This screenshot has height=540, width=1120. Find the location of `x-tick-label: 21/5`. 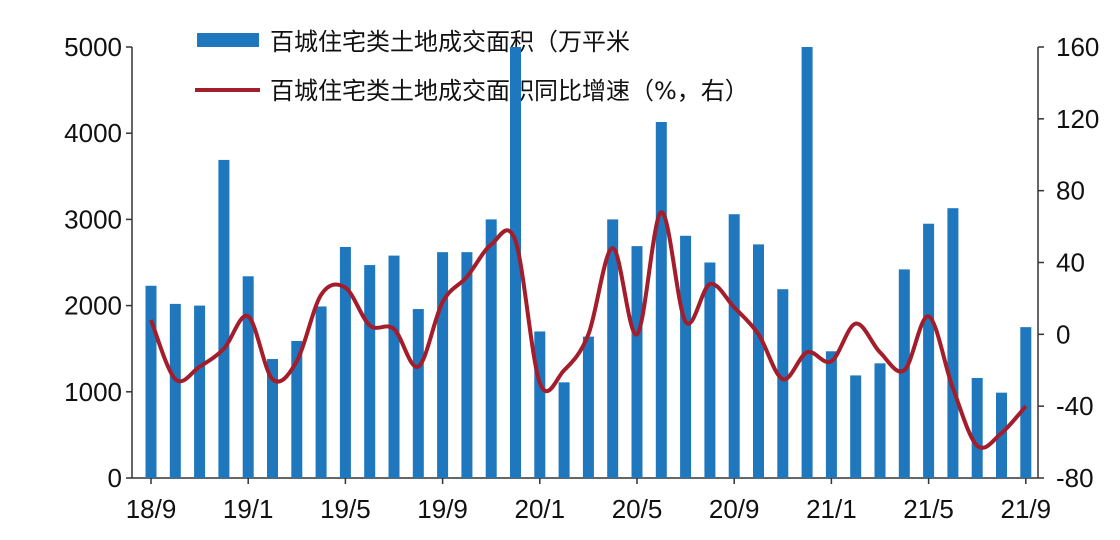

x-tick-label: 21/5 is located at coordinates (928, 509).